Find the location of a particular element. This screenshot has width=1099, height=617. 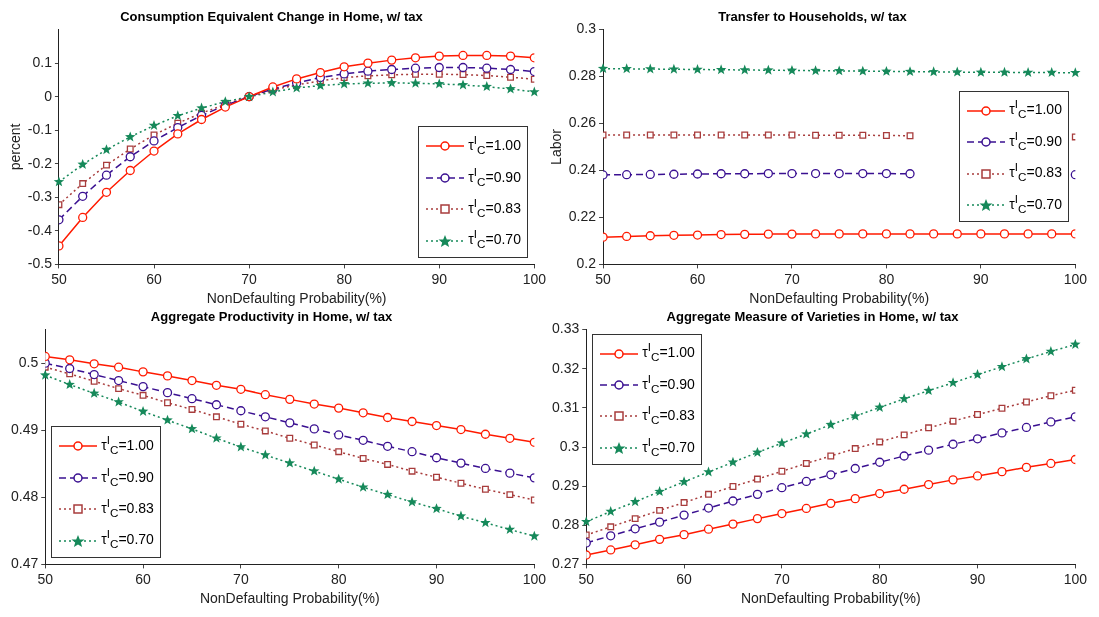

y-tick-label: 0.5 is located at coordinates (28, 362).